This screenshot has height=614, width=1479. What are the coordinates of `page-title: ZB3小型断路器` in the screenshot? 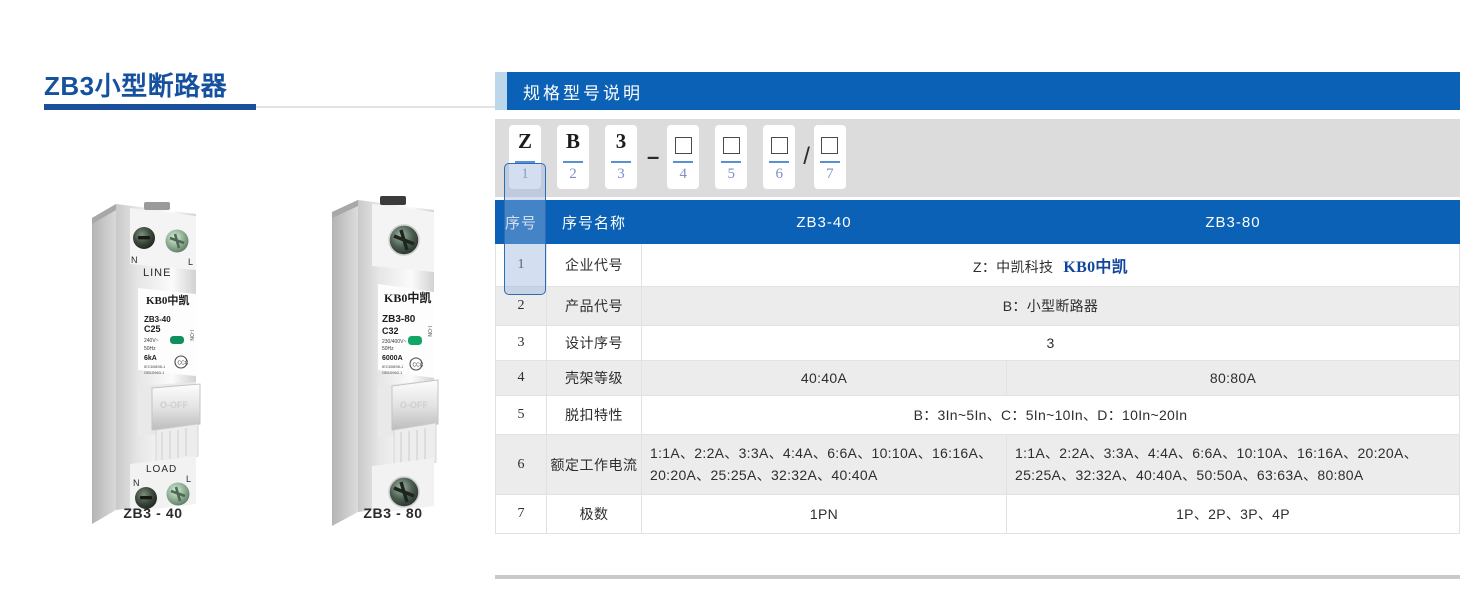 It's located at (136, 86).